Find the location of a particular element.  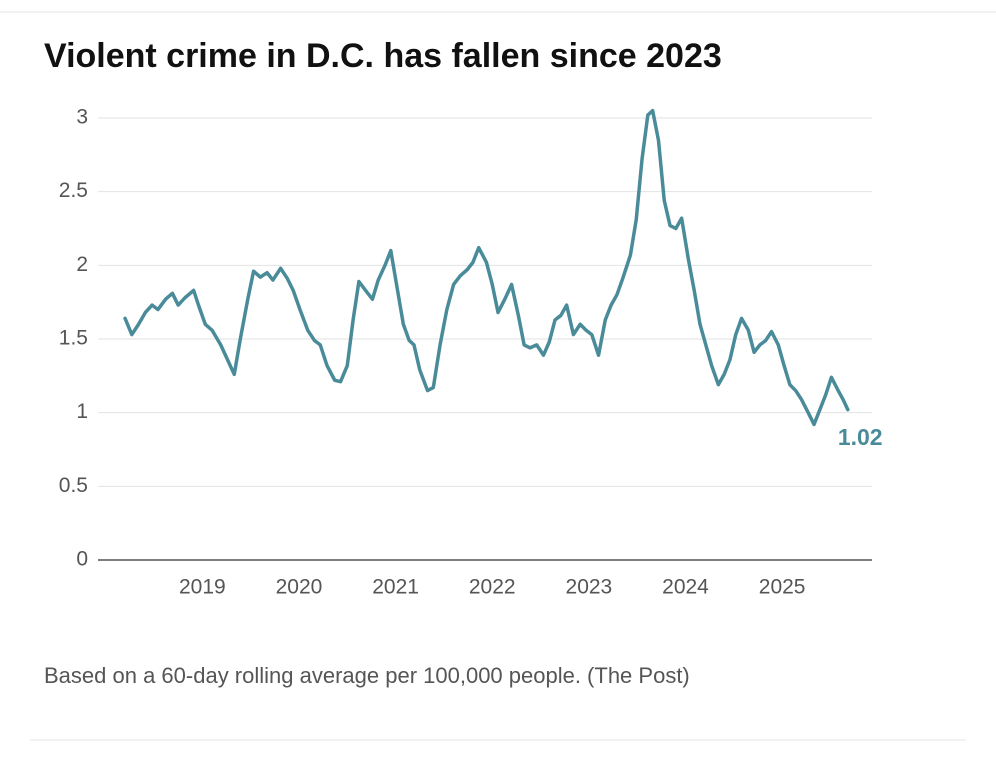

y-tick-label: 2 is located at coordinates (82, 264).